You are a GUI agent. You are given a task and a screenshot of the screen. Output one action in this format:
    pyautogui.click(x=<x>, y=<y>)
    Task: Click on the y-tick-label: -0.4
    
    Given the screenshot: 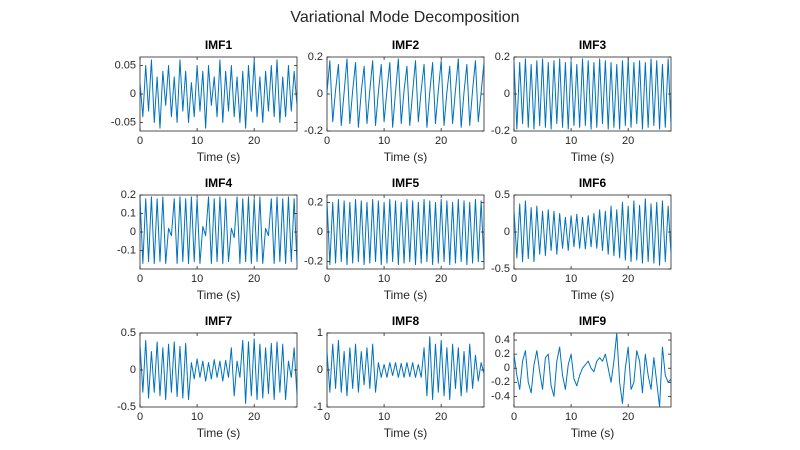 What is the action you would take?
    pyautogui.click(x=500, y=396)
    